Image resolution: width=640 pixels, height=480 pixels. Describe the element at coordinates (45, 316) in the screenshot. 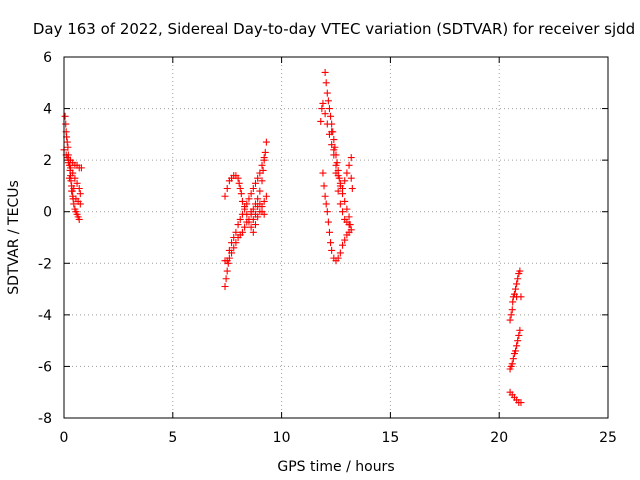

I see `y-tick-label: -4` at that location.